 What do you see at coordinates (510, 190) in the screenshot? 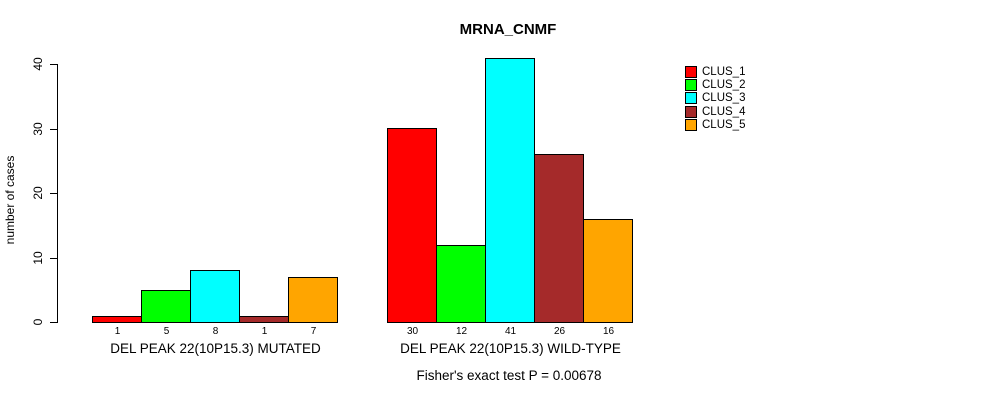
I see `bar-clus_3-group2` at bounding box center [510, 190].